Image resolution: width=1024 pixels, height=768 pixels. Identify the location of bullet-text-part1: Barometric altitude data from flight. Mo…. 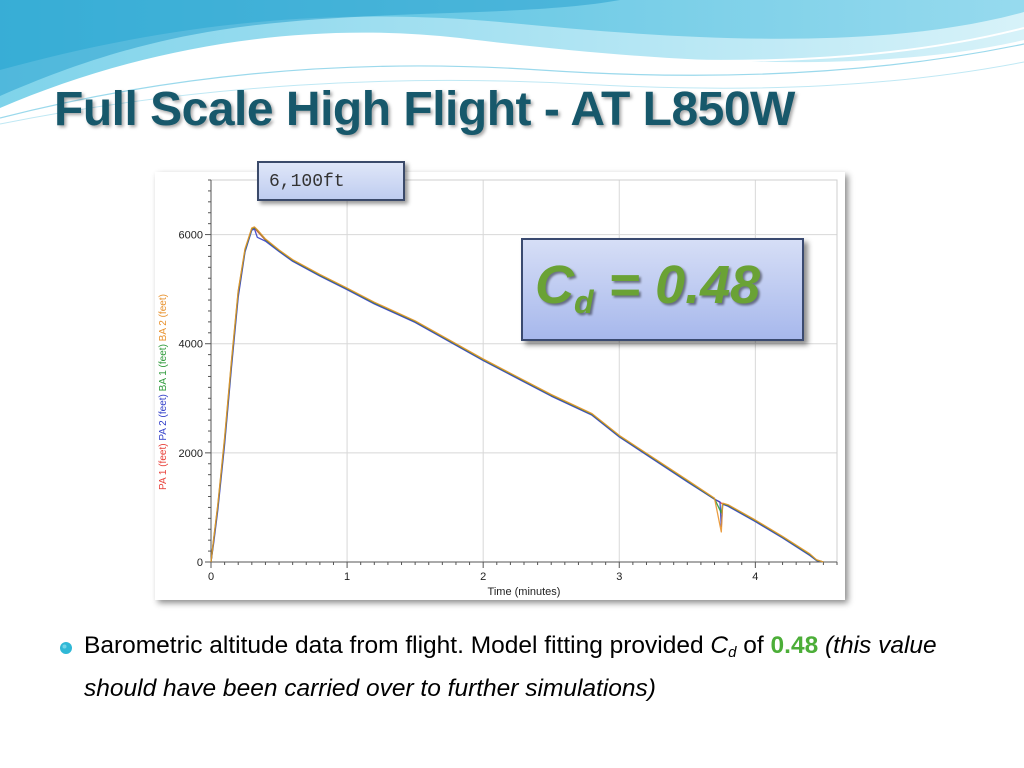
(397, 645).